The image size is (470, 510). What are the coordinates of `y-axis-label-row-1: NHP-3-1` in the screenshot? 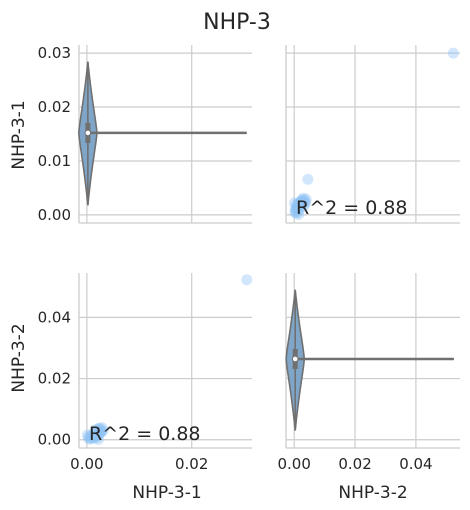 It's located at (19, 134).